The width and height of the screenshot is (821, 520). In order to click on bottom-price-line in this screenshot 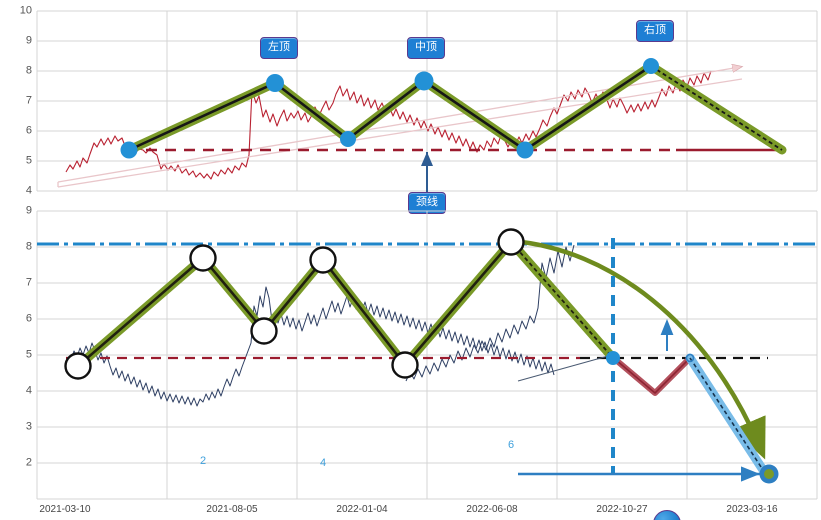, I will do `click(312, 346)`.